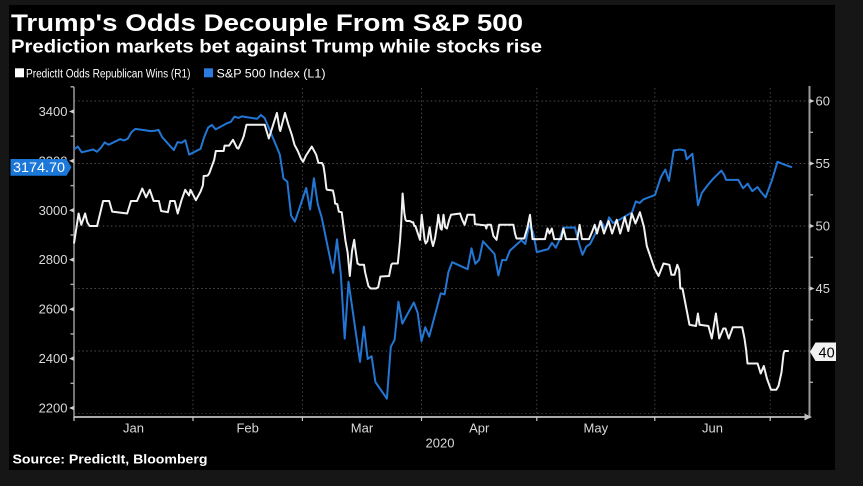 The height and width of the screenshot is (486, 863). Describe the element at coordinates (53, 408) in the screenshot. I see `svg-text: 2200` at that location.